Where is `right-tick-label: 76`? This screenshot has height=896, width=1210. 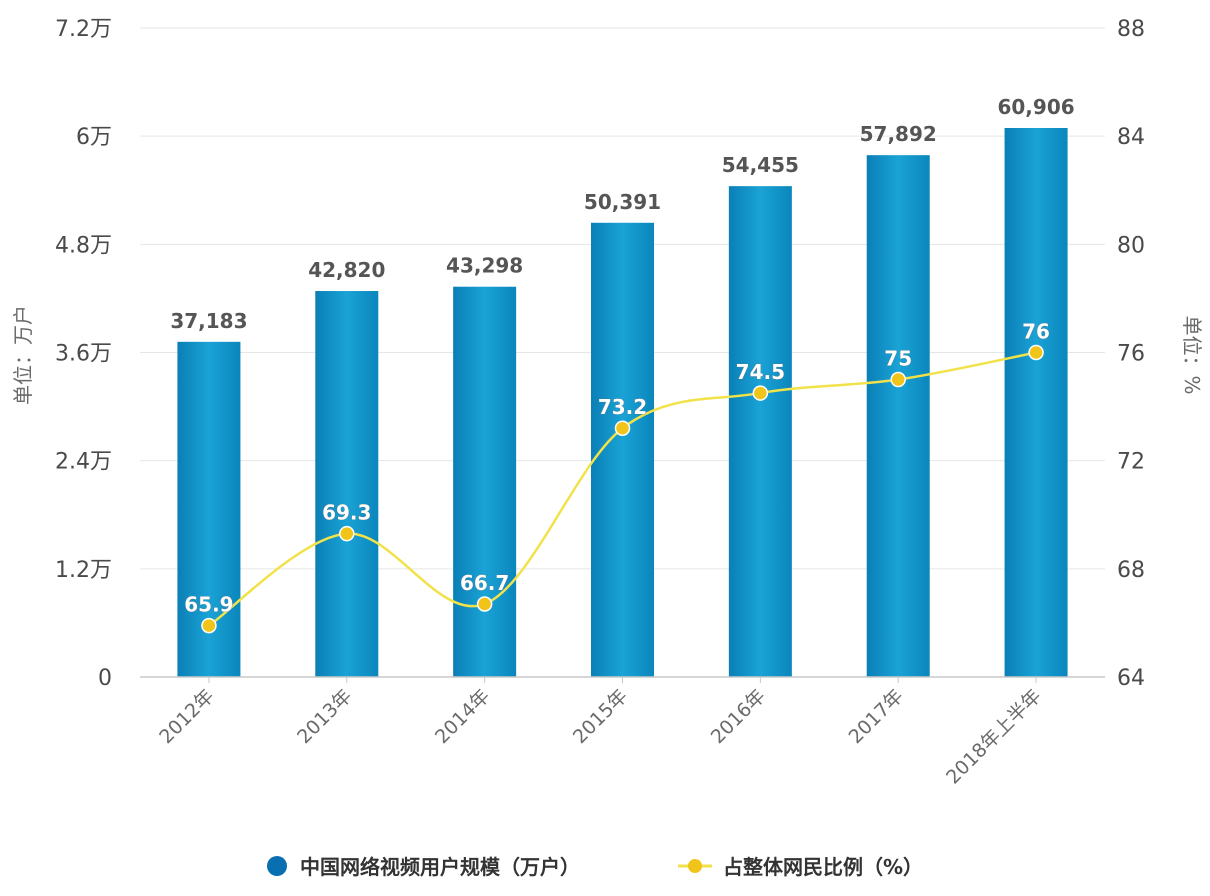
right-tick-label: 76 is located at coordinates (1131, 354).